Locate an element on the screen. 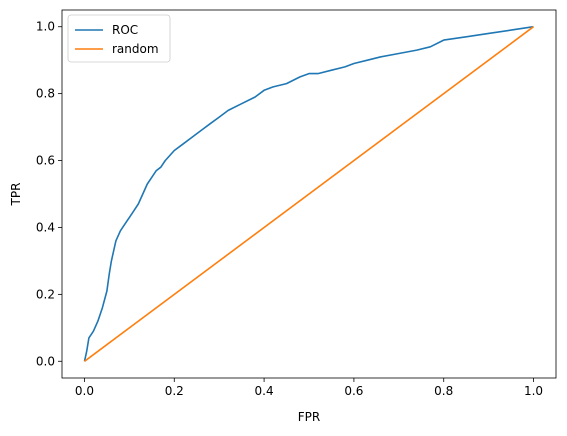 This screenshot has width=567, height=436. y-axis-ticks: 0.0 0.2 0.4 0.6 0.8 1.0 is located at coordinates (49, 194).